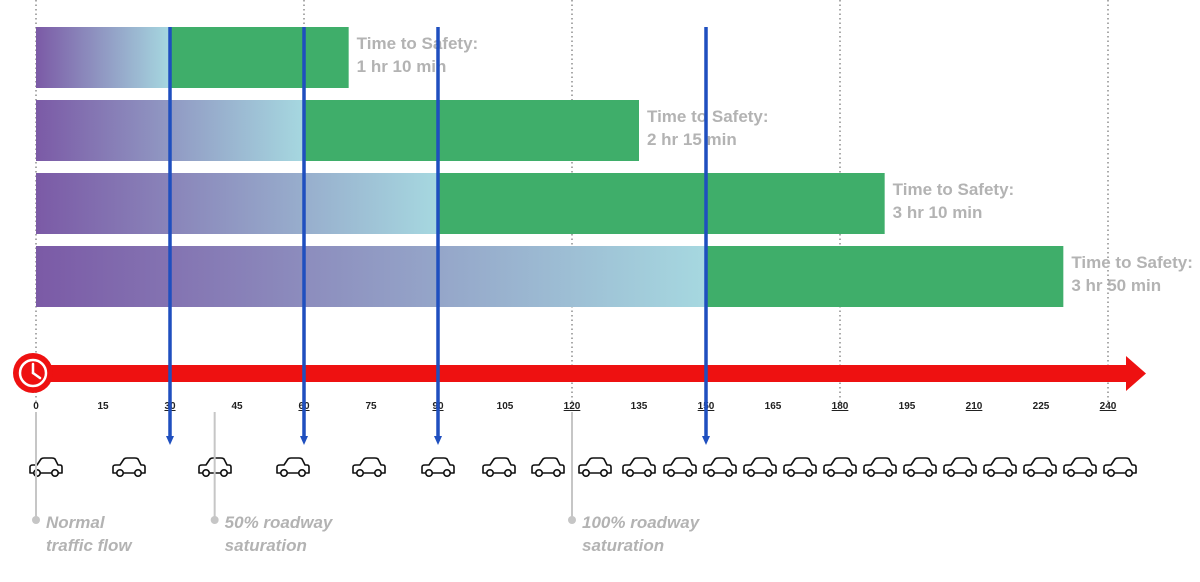  Describe the element at coordinates (89, 545) in the screenshot. I see `annotation-line2: traffic flow` at that location.